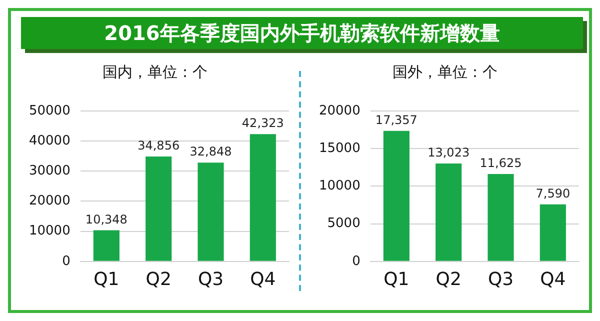  I want to click on y-tick-label: 50000, so click(49, 110).